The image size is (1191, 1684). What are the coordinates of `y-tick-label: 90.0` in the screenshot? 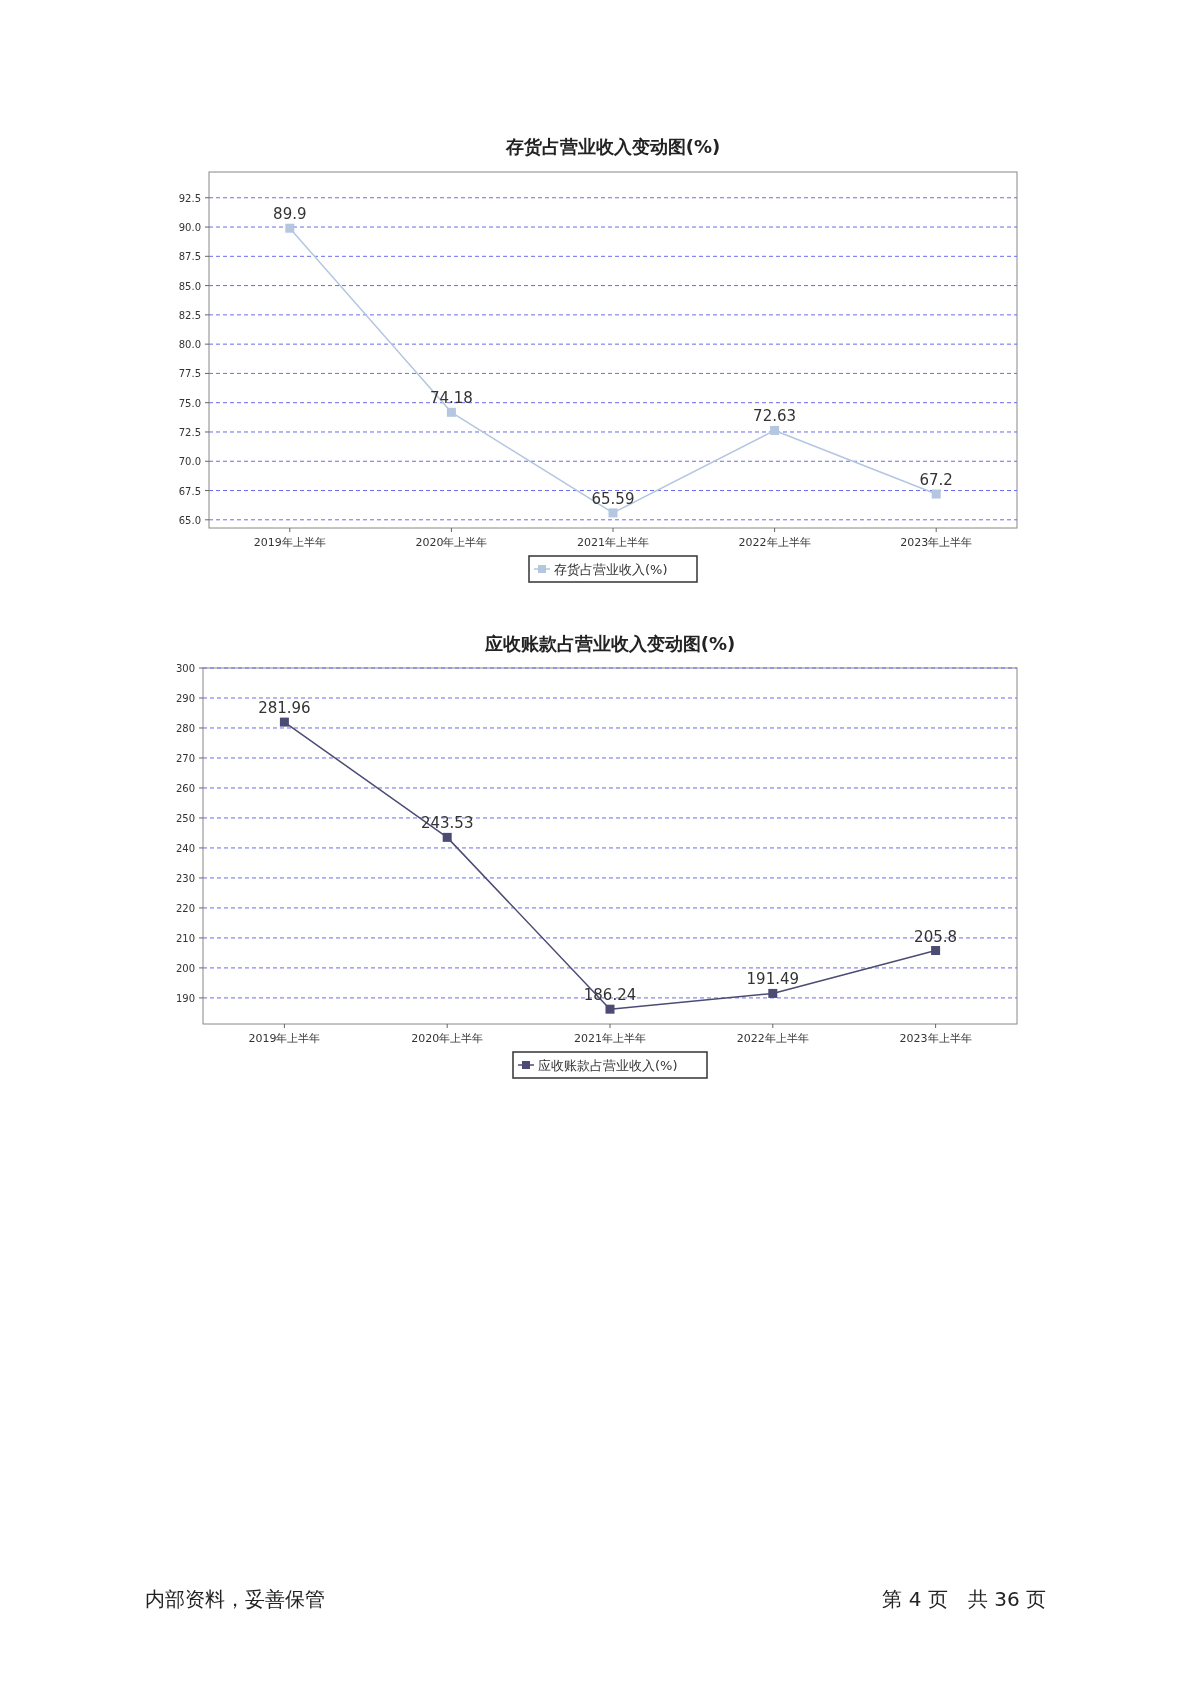 It's located at (189, 228).